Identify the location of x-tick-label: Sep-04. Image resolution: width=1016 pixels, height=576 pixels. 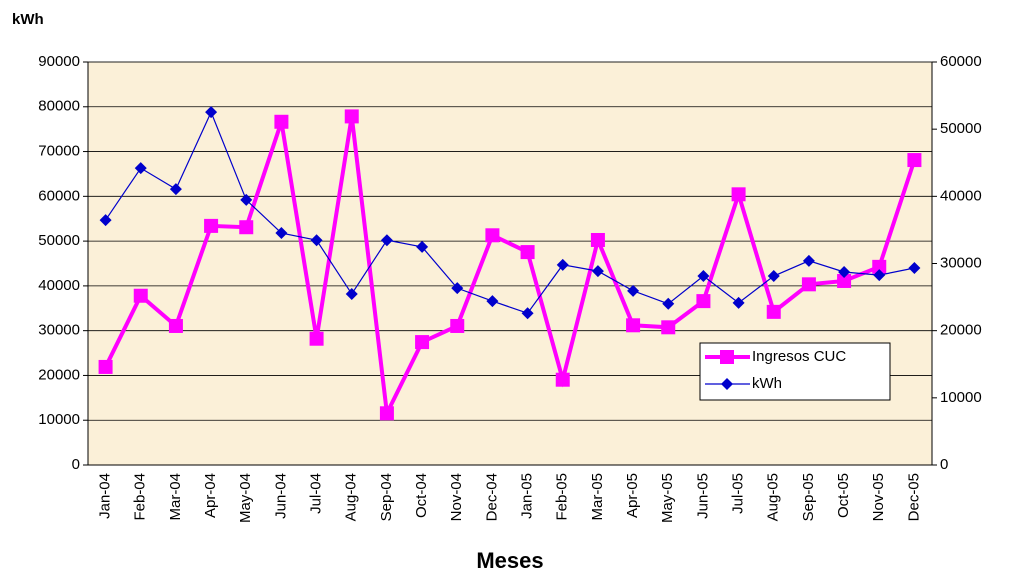
(386, 497).